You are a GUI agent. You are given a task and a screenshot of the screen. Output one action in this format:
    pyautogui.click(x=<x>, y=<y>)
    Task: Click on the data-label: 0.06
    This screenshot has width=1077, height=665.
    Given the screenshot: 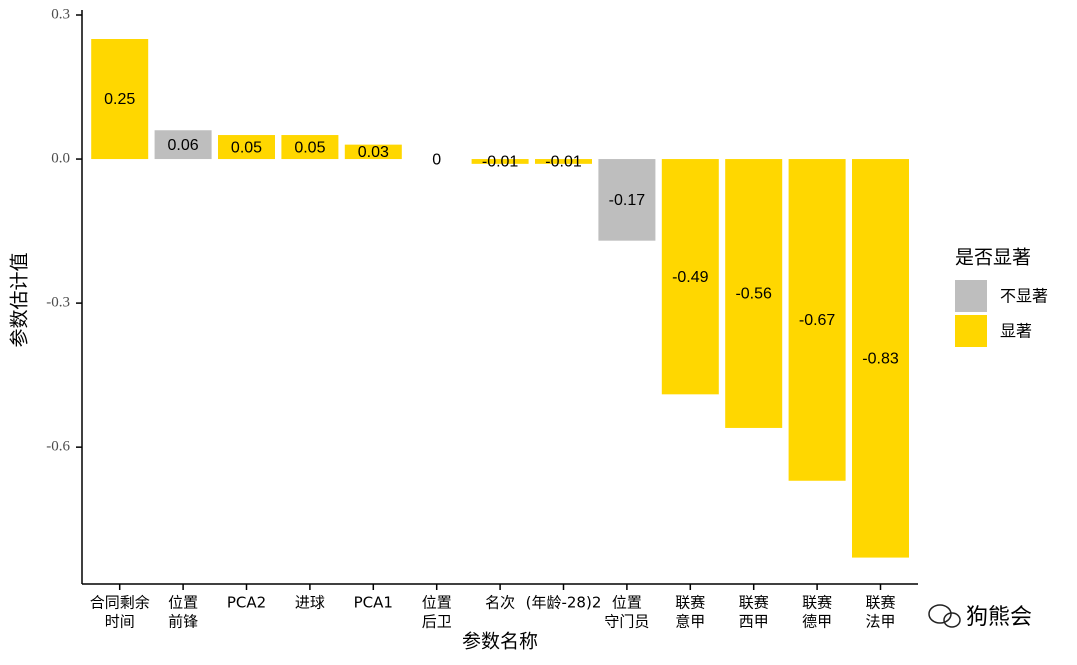 What is the action you would take?
    pyautogui.click(x=183, y=145)
    